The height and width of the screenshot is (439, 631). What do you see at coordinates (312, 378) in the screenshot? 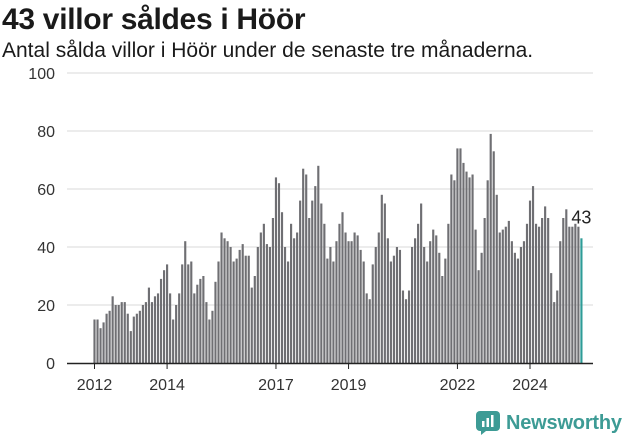
I see `x-axis-ticks: 2012 2014 2017 2019 2022 2024` at bounding box center [312, 378].